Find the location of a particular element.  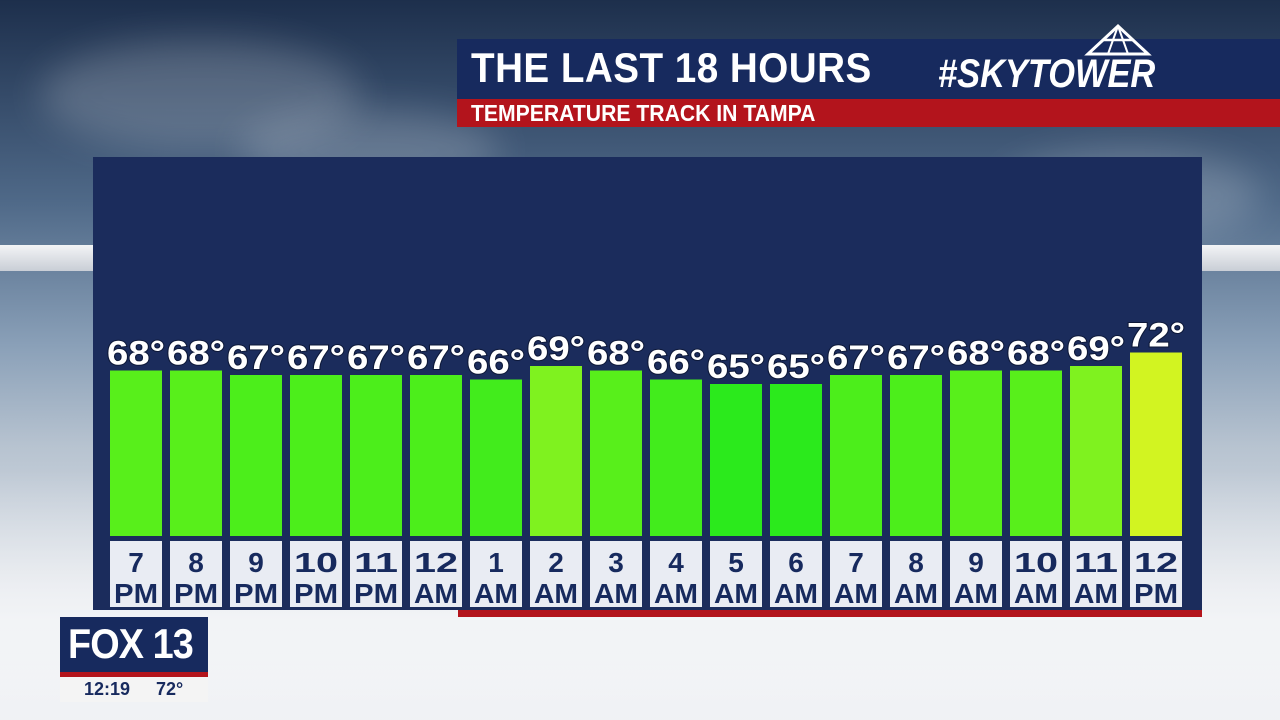

value-label-6: 66° is located at coordinates (496, 363).